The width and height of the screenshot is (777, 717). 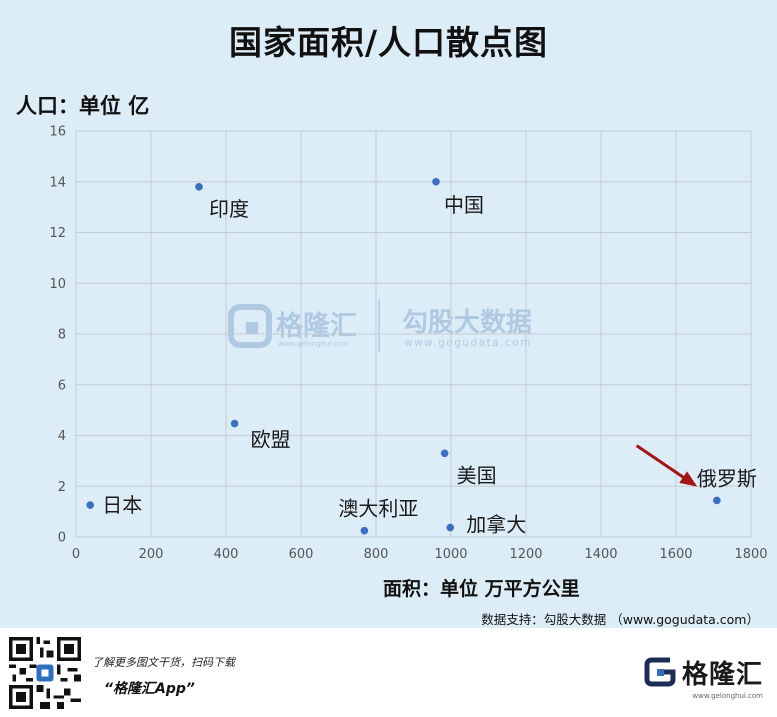 I want to click on y-tick-label: 14, so click(x=57, y=182).